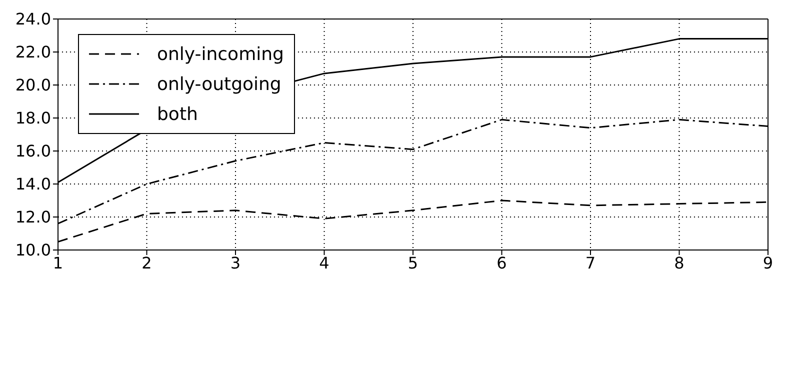 The height and width of the screenshot is (386, 789). What do you see at coordinates (501, 262) in the screenshot?
I see `x-tick-label: 6` at bounding box center [501, 262].